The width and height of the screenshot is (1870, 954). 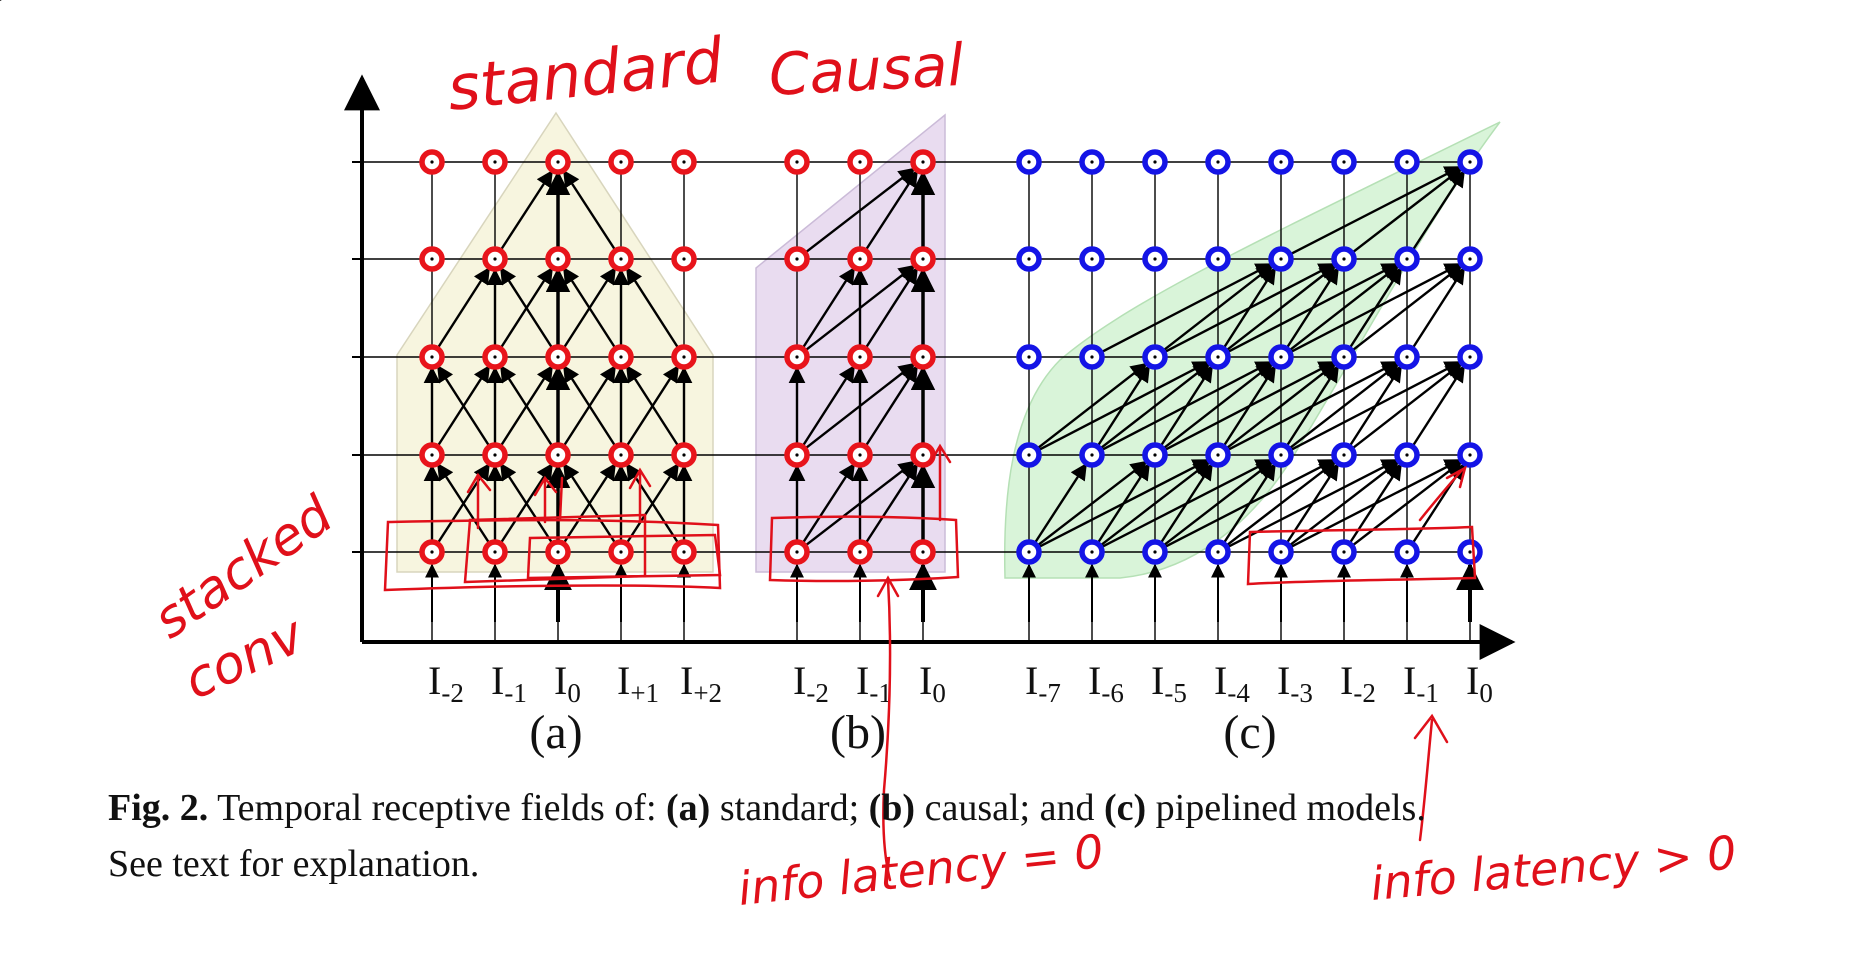 I want to click on tick-subscript: -5, so click(x=1175, y=693).